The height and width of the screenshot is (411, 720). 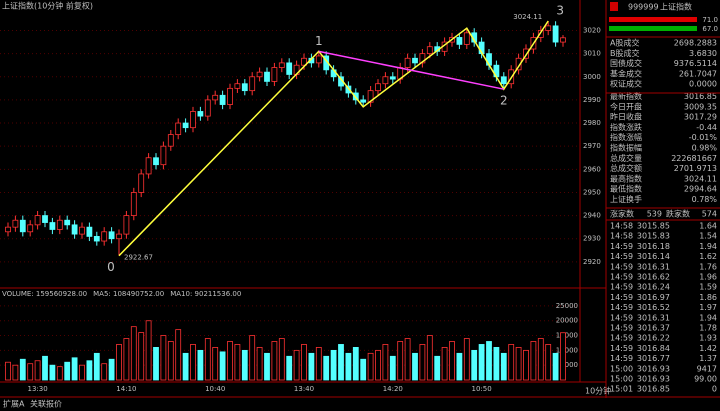 What do you see at coordinates (626, 189) in the screenshot?
I see `stat-label: 最低指数` at bounding box center [626, 189].